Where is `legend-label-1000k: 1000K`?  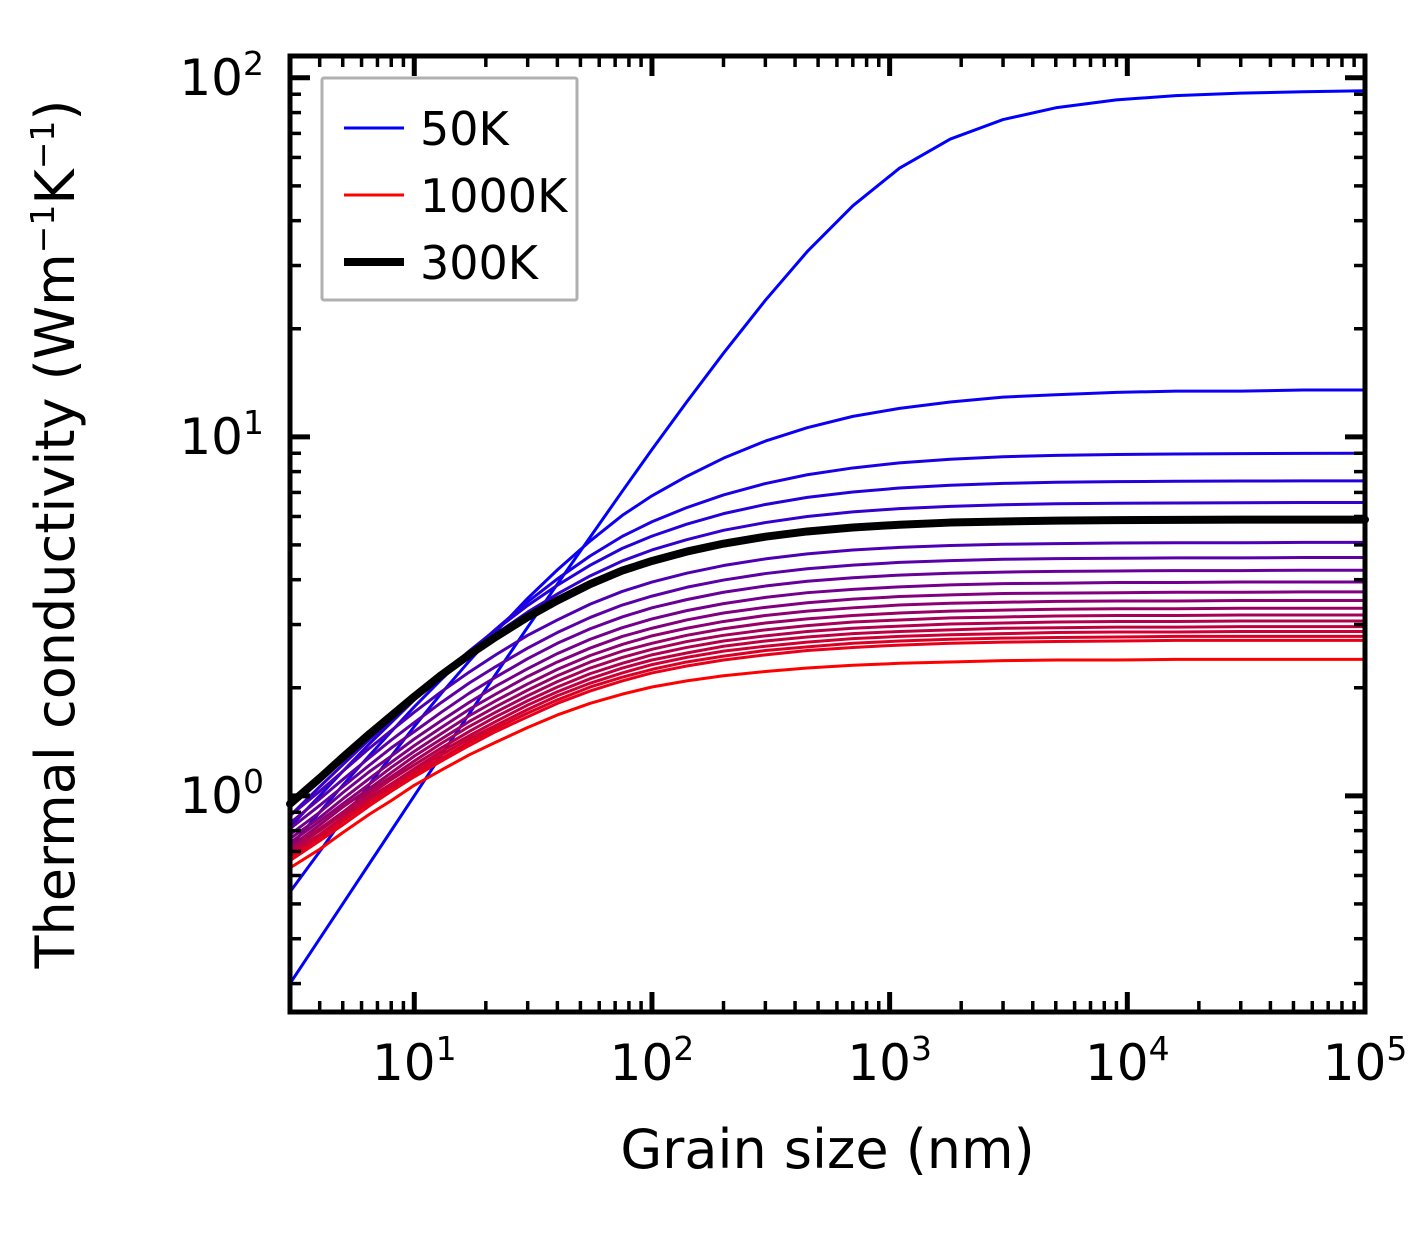
legend-label-1000k: 1000K is located at coordinates (494, 196).